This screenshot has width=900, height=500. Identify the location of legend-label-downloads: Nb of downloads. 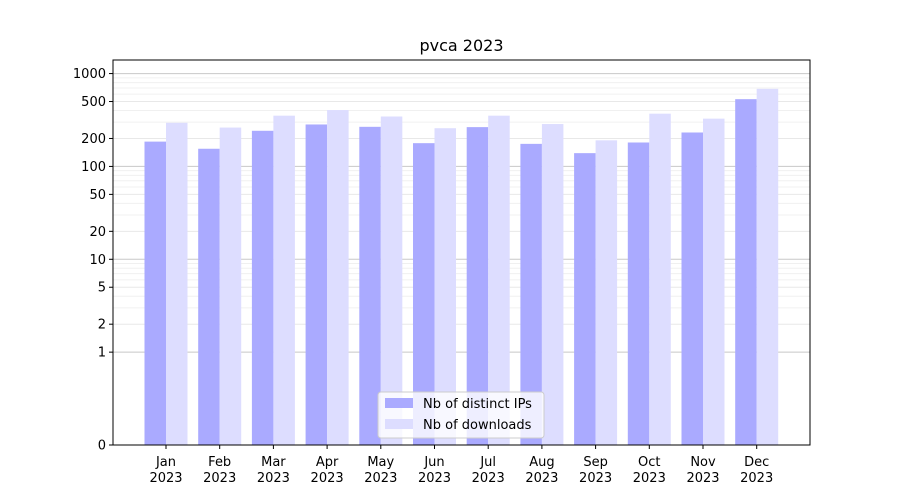
(477, 425).